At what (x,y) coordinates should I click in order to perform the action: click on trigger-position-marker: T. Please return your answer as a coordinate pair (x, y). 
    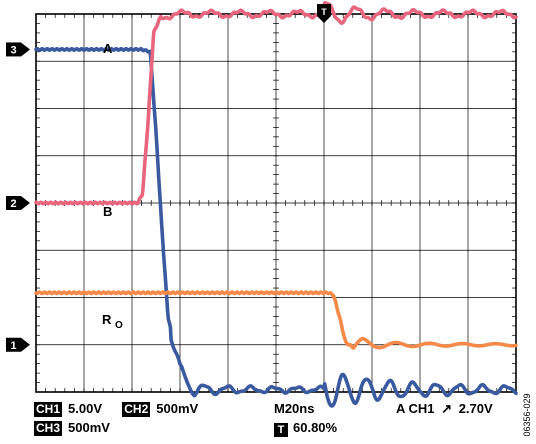
    Looking at the image, I should click on (324, 13).